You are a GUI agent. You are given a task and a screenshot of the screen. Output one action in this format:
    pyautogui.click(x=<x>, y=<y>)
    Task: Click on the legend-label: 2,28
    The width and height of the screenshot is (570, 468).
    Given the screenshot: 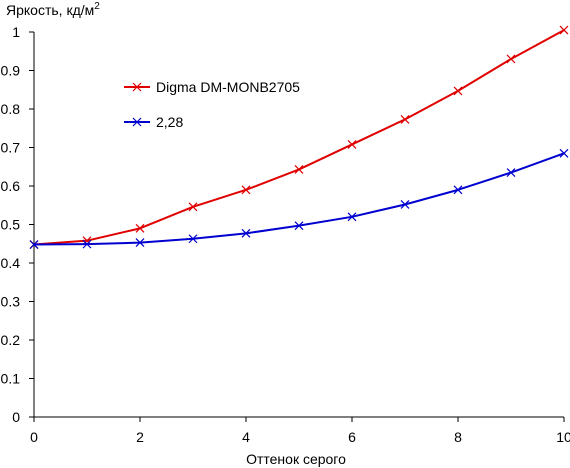 What is the action you would take?
    pyautogui.click(x=169, y=122)
    